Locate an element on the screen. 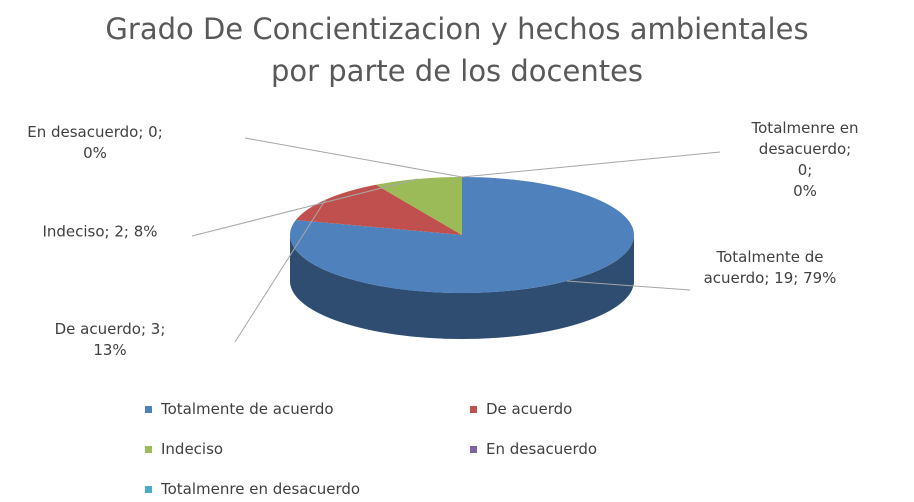  legend-item: Indeciso is located at coordinates (184, 449).